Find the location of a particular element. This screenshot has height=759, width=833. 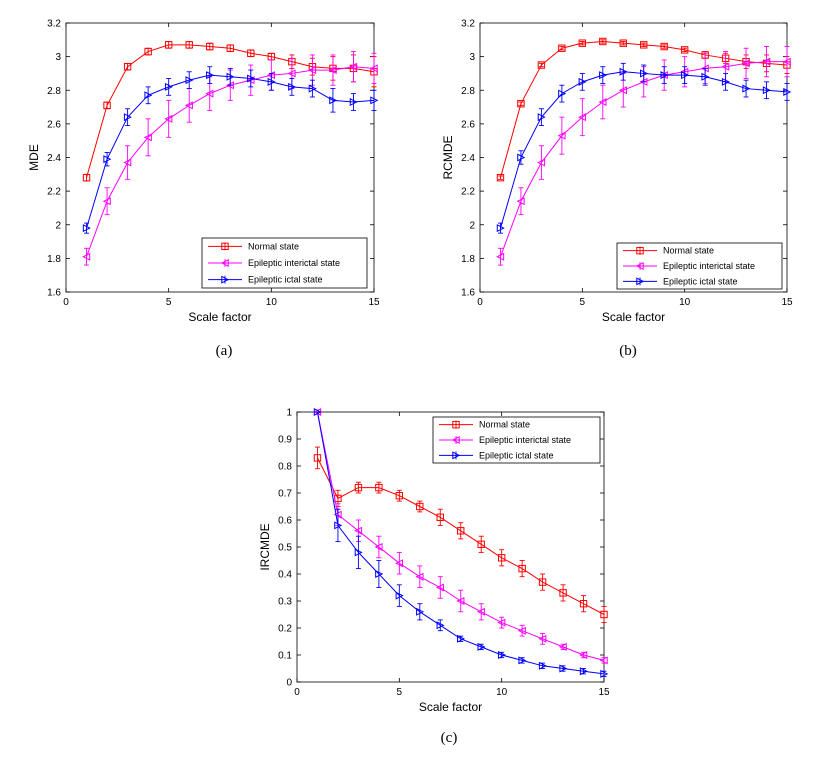

y-tick-label: 0.7 is located at coordinates (285, 494).